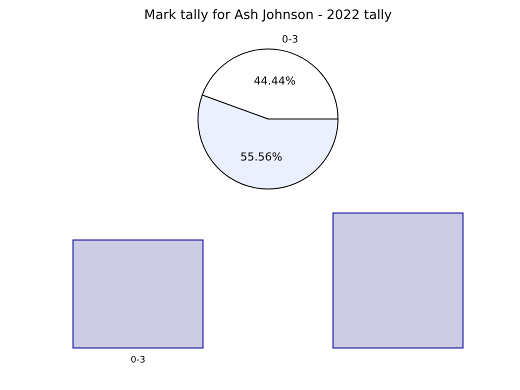  What do you see at coordinates (268, 16) in the screenshot?
I see `chart-title: Mark tally for Ash Johnson - 2022 tally` at bounding box center [268, 16].